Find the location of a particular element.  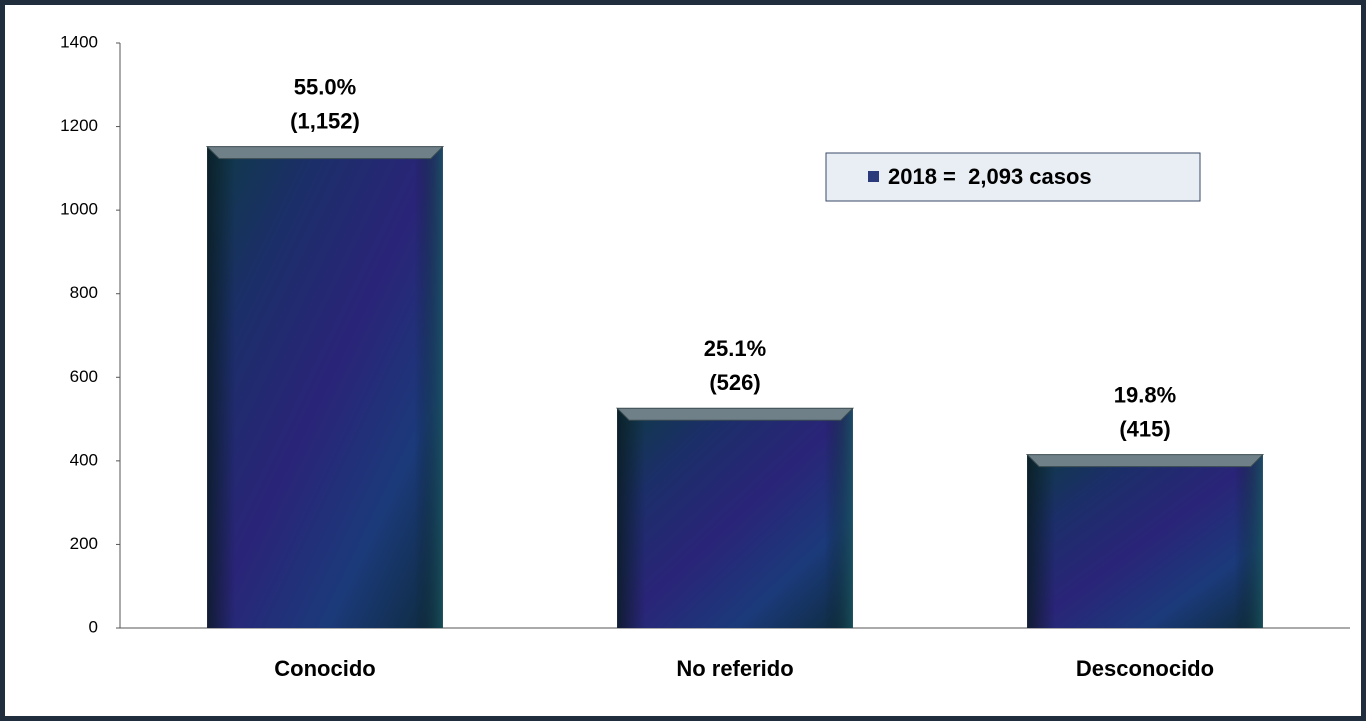

value-label: (526) is located at coordinates (734, 382).